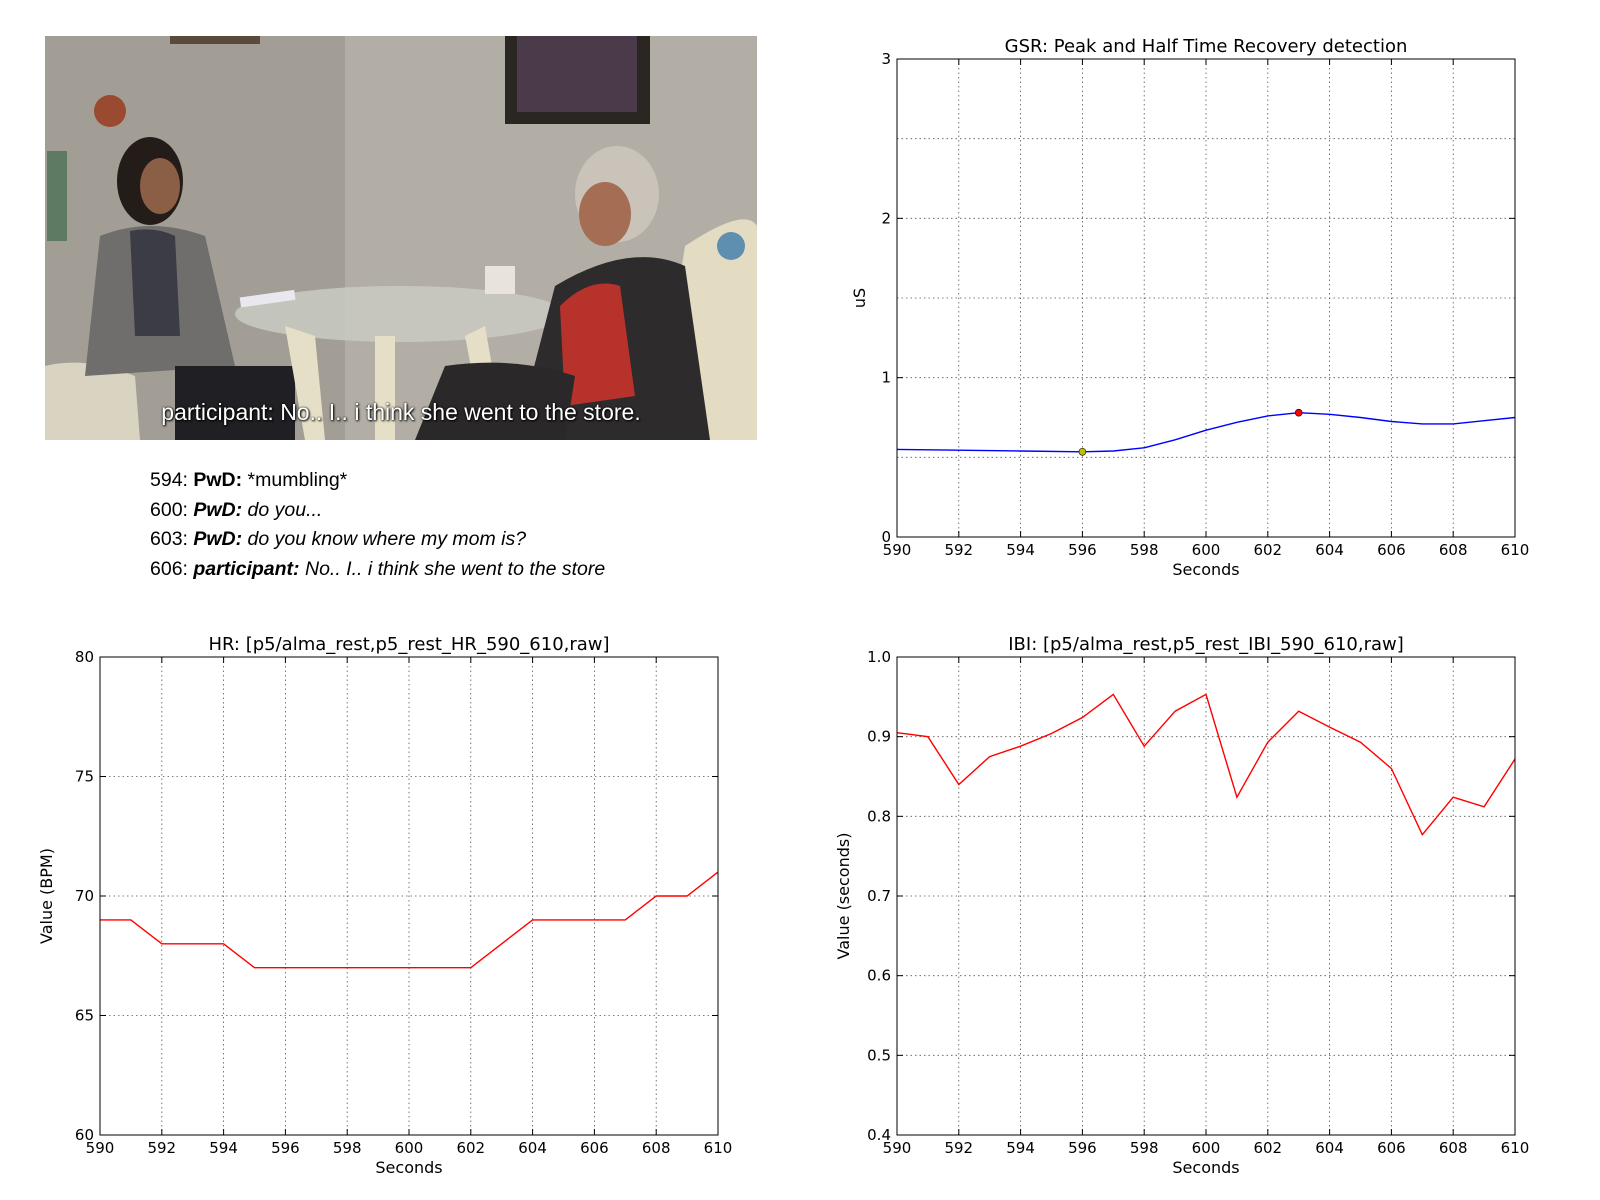 The image size is (1600, 1200). What do you see at coordinates (161, 1148) in the screenshot?
I see `hr-x-tick-label: 592` at bounding box center [161, 1148].